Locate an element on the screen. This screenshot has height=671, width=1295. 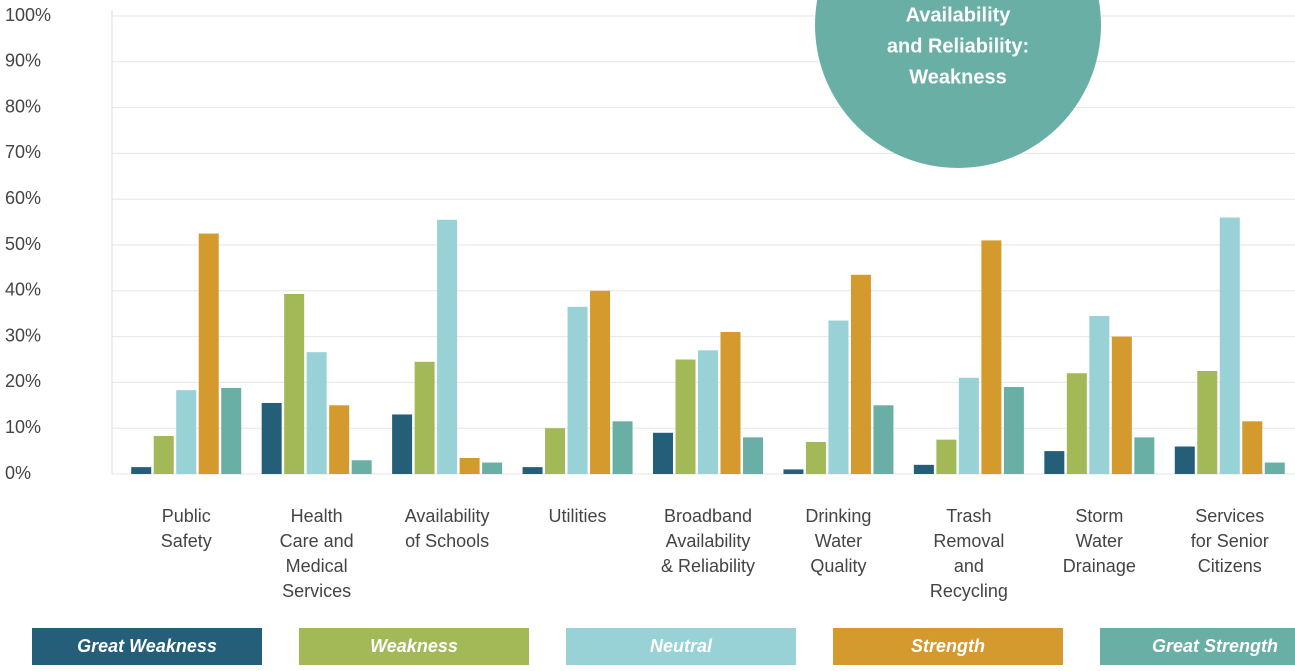
x-tick-label: of Schools is located at coordinates (447, 541).